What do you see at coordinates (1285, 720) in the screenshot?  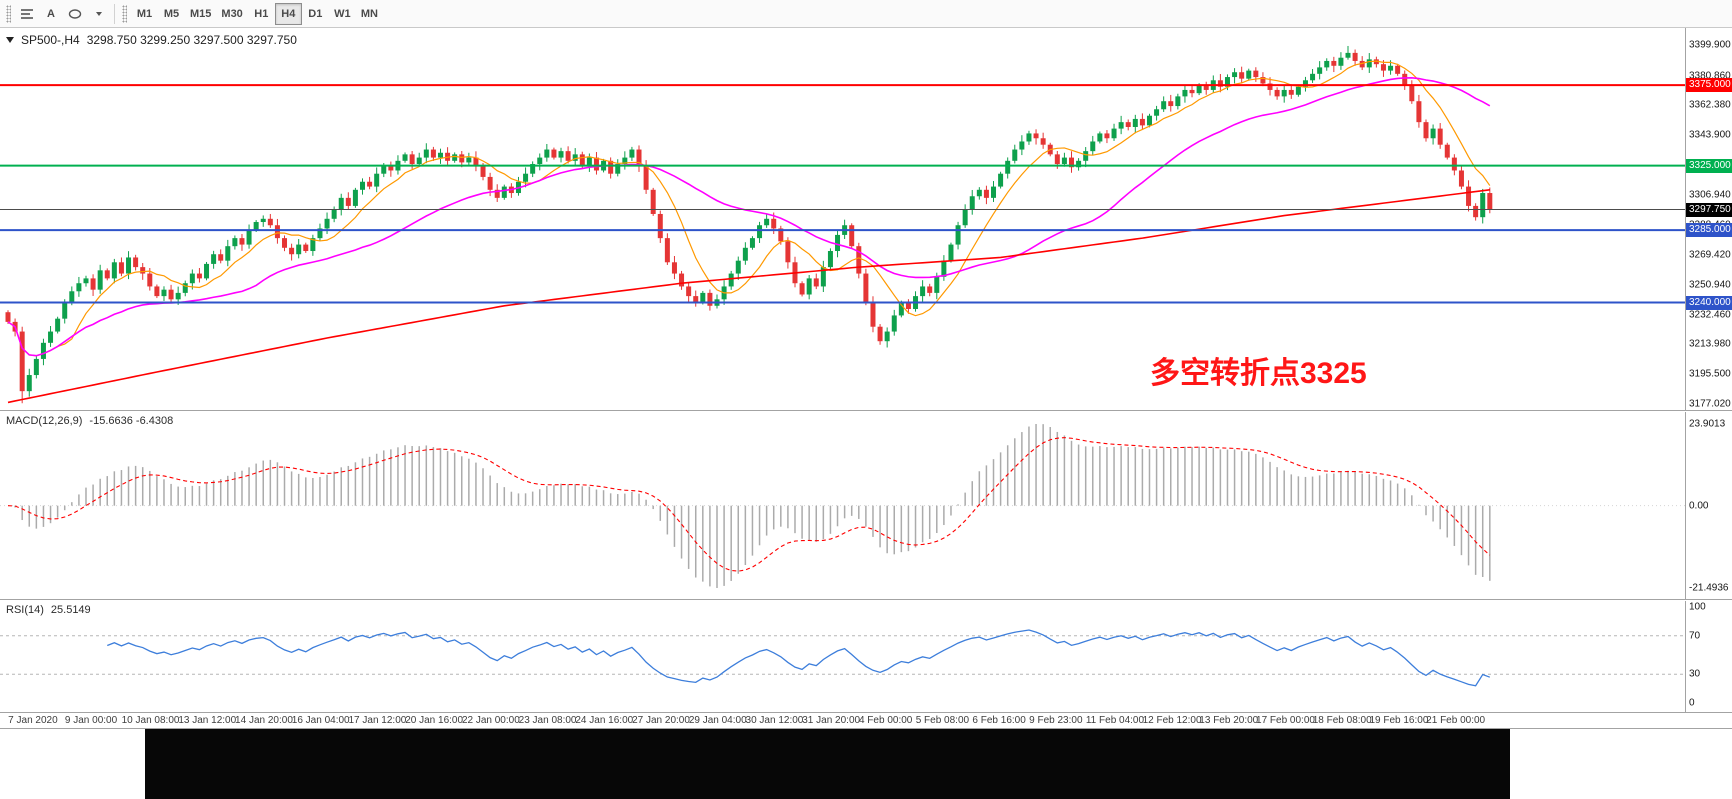 I see `time-axis-label: 17 Feb 00:00` at bounding box center [1285, 720].